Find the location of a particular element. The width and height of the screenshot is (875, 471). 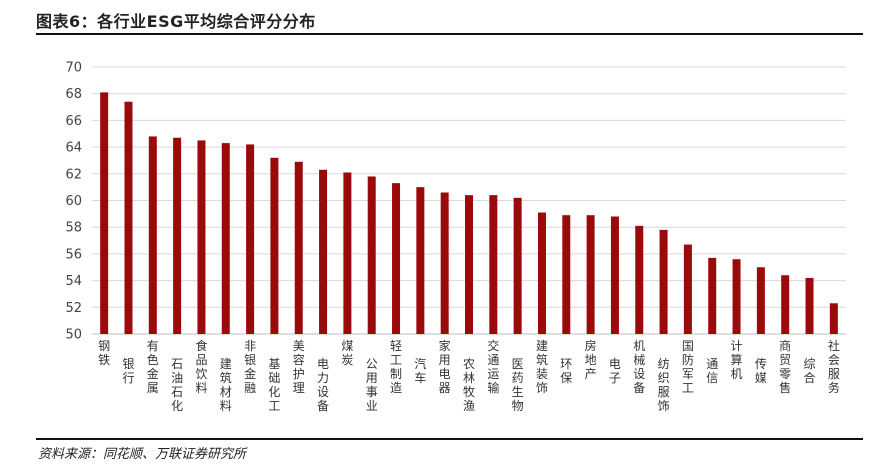

y-tick-label: 56 is located at coordinates (73, 254).